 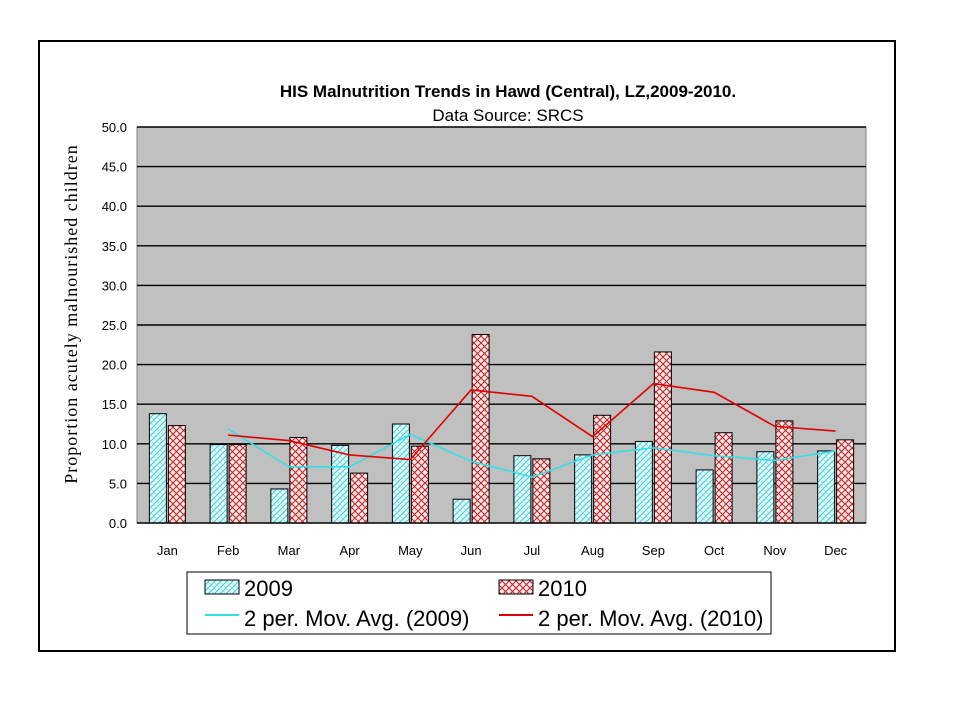 I want to click on x-tick-labels: Jan Feb Mar Apr May Jun Jul Aug Sep Oct Nov Dec, so click(x=502, y=550).